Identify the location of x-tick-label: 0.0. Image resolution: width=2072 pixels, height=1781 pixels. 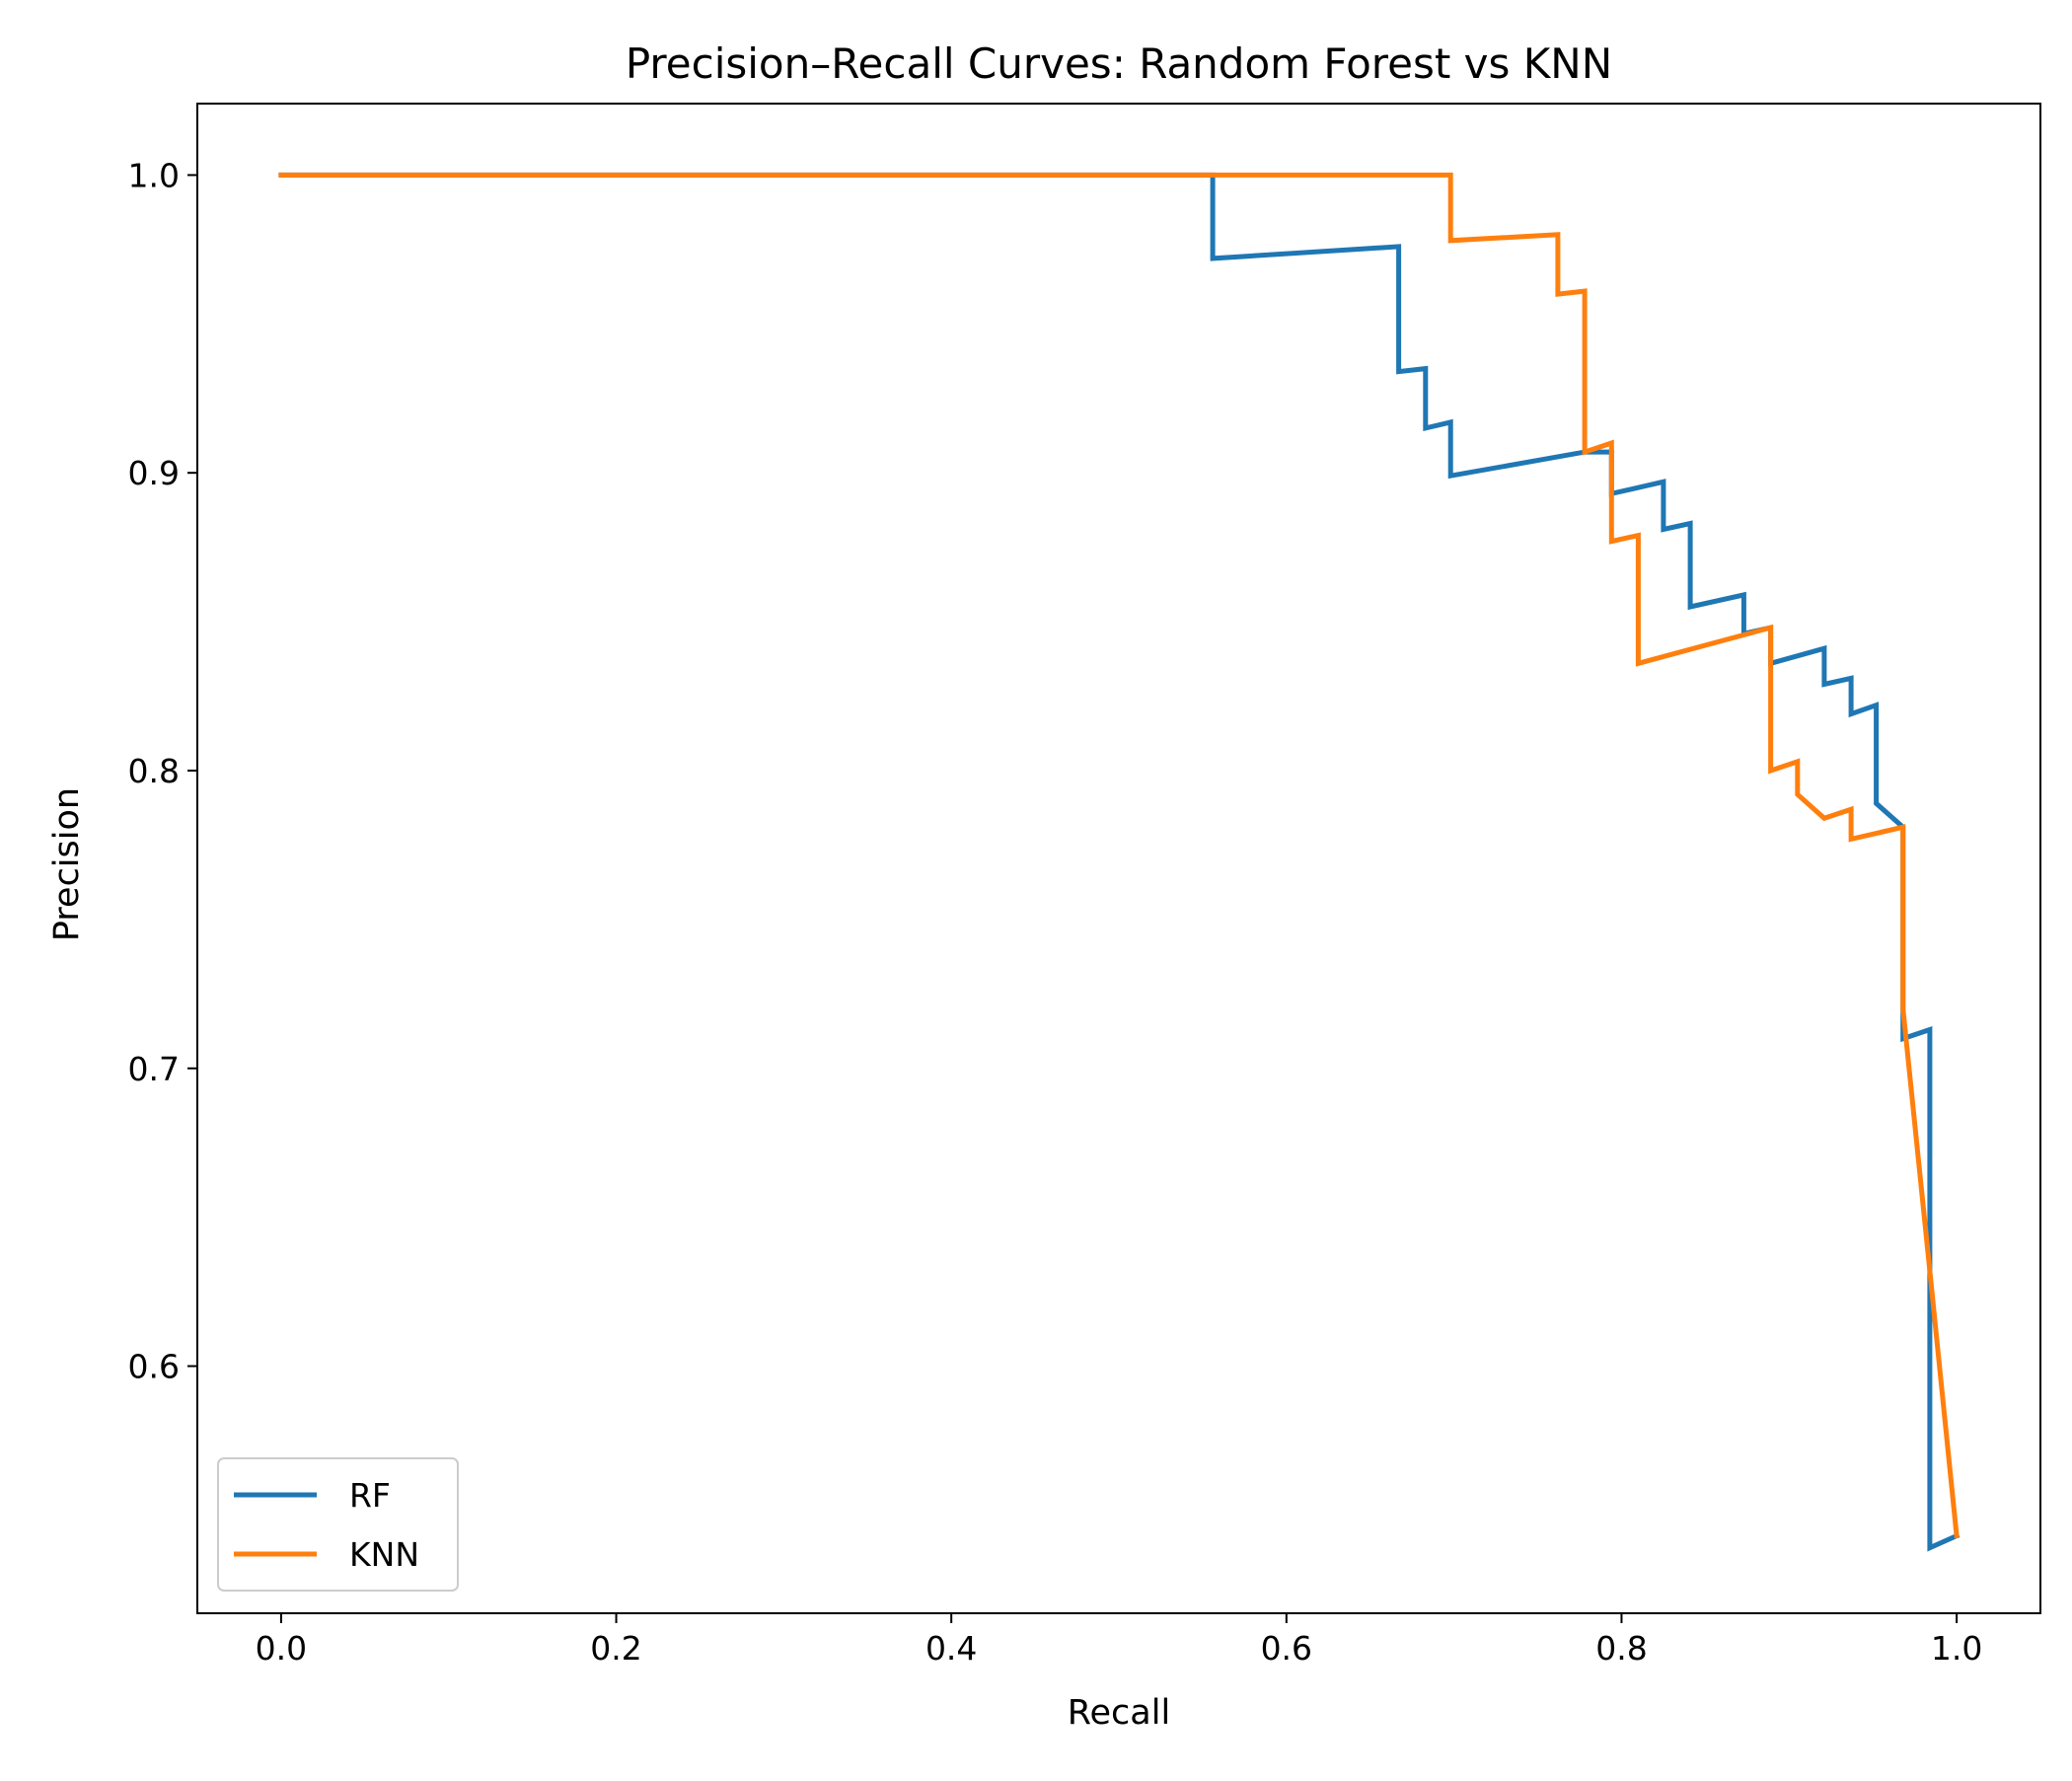
(281, 1648).